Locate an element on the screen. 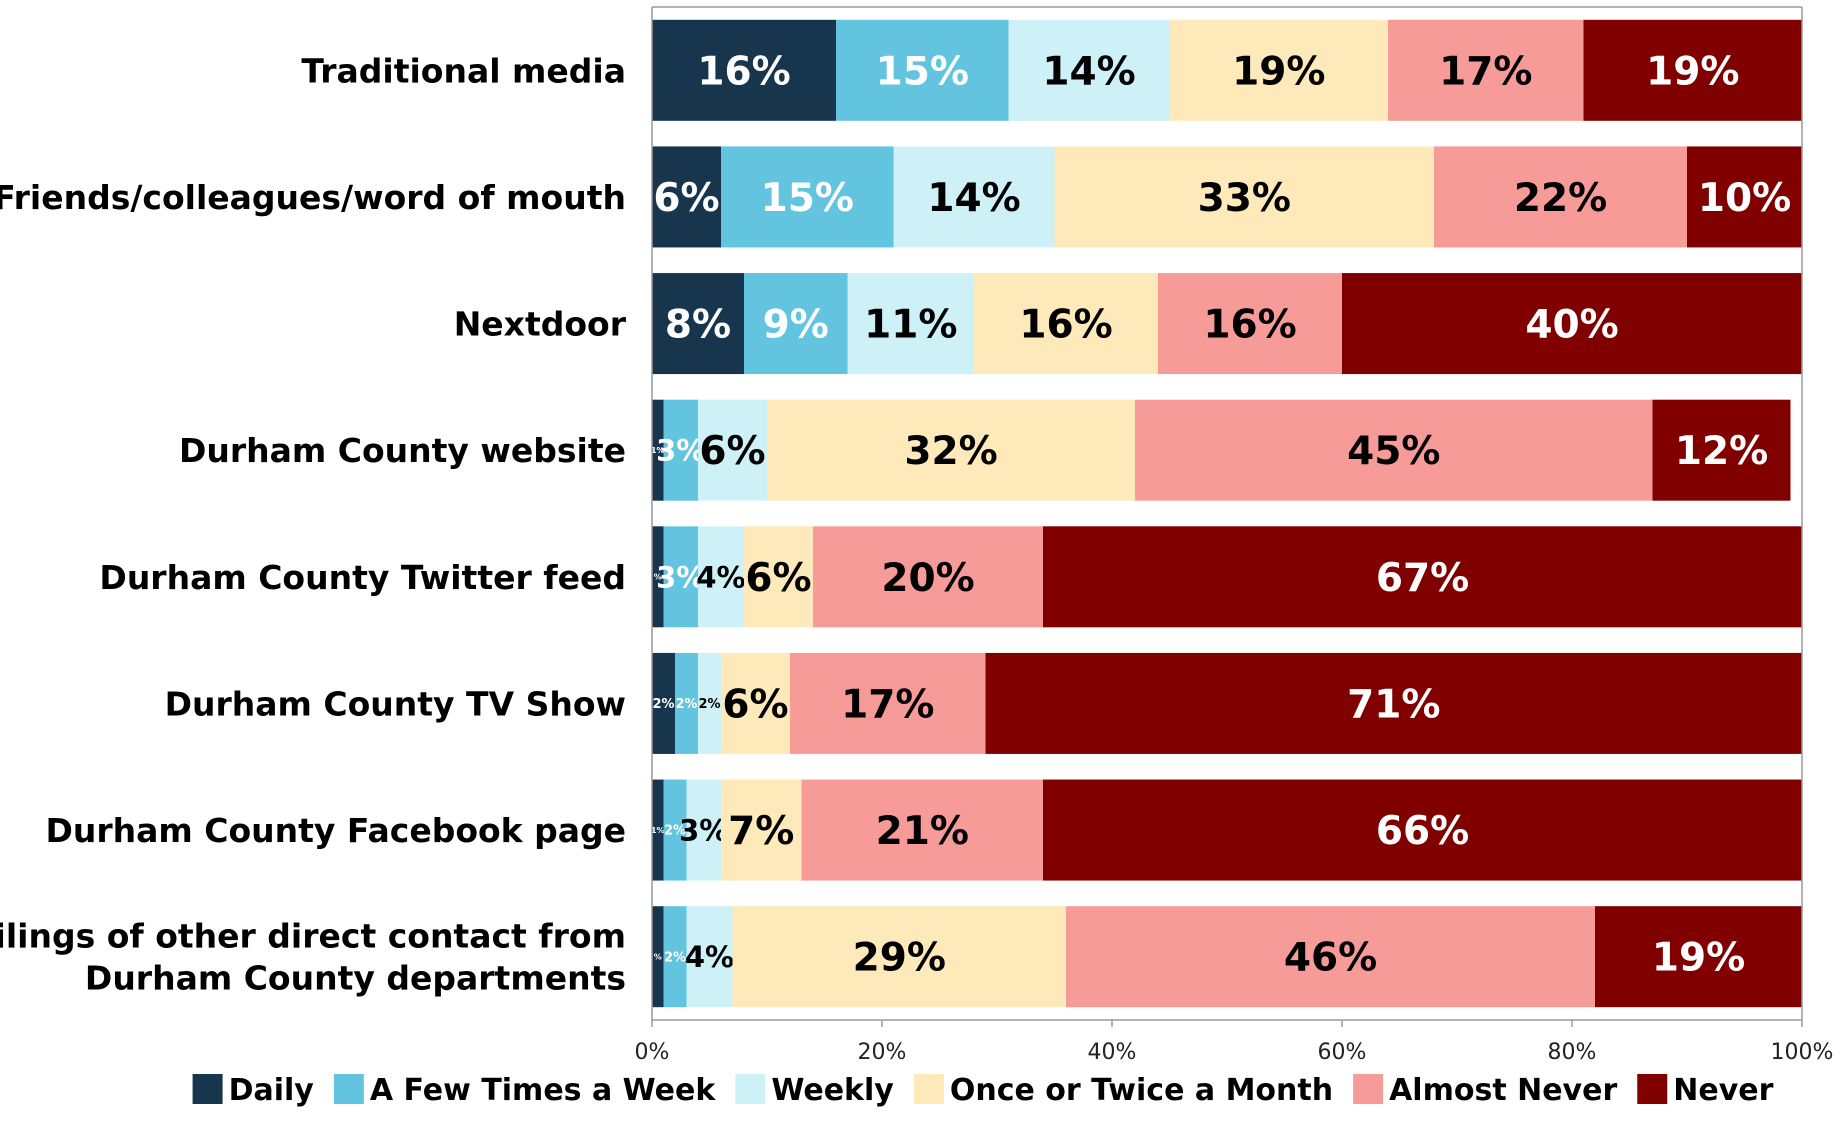 This screenshot has height=1133, width=1846. legend-item: Almost Never is located at coordinates (1485, 1090).